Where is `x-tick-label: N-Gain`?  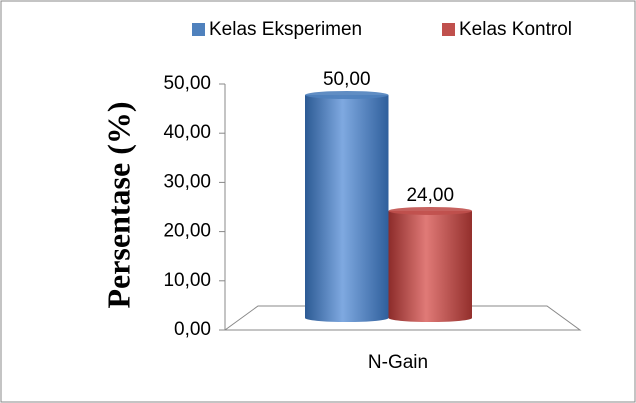 x-tick-label: N-Gain is located at coordinates (398, 362).